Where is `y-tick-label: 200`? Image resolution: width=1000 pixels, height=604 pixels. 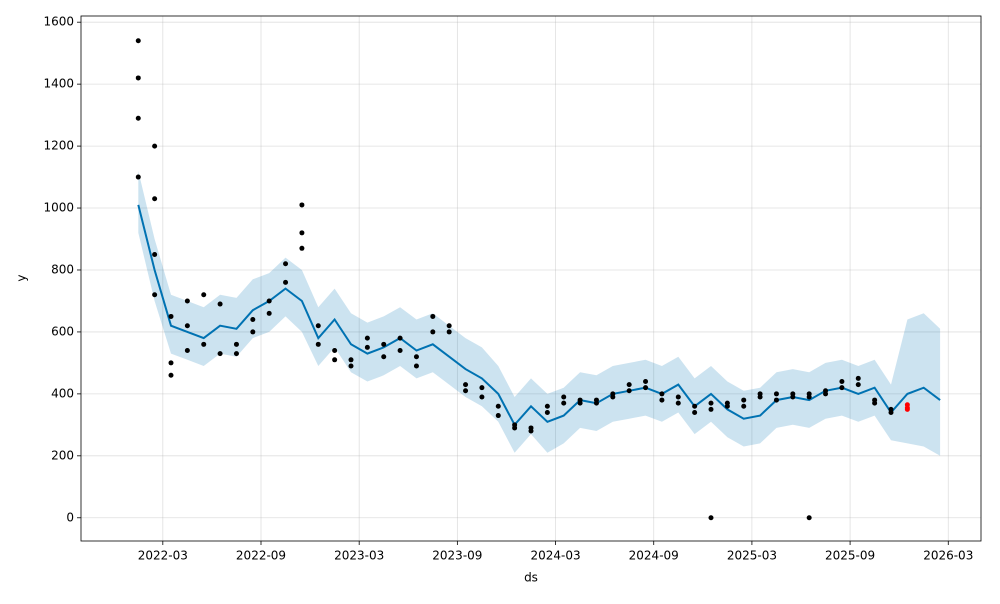 y-tick-label: 200 is located at coordinates (62, 455).